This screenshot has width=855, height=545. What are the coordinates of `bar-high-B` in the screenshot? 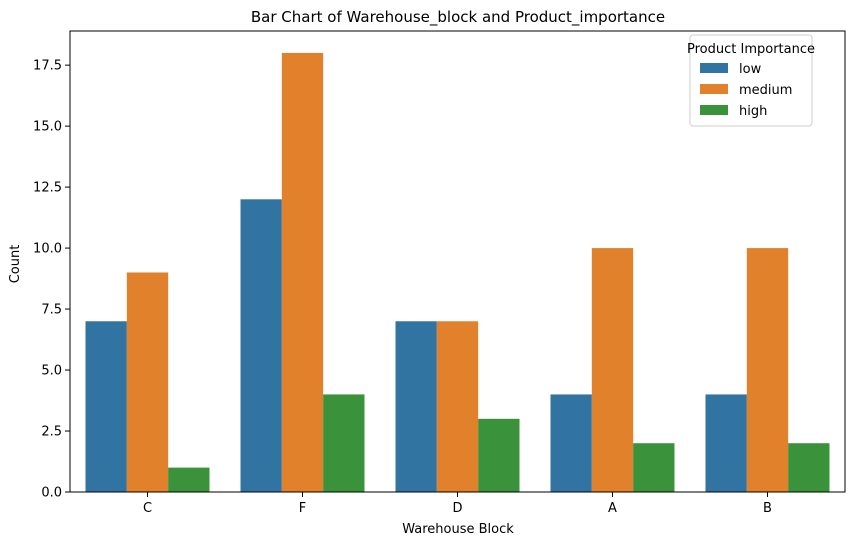 It's located at (809, 467).